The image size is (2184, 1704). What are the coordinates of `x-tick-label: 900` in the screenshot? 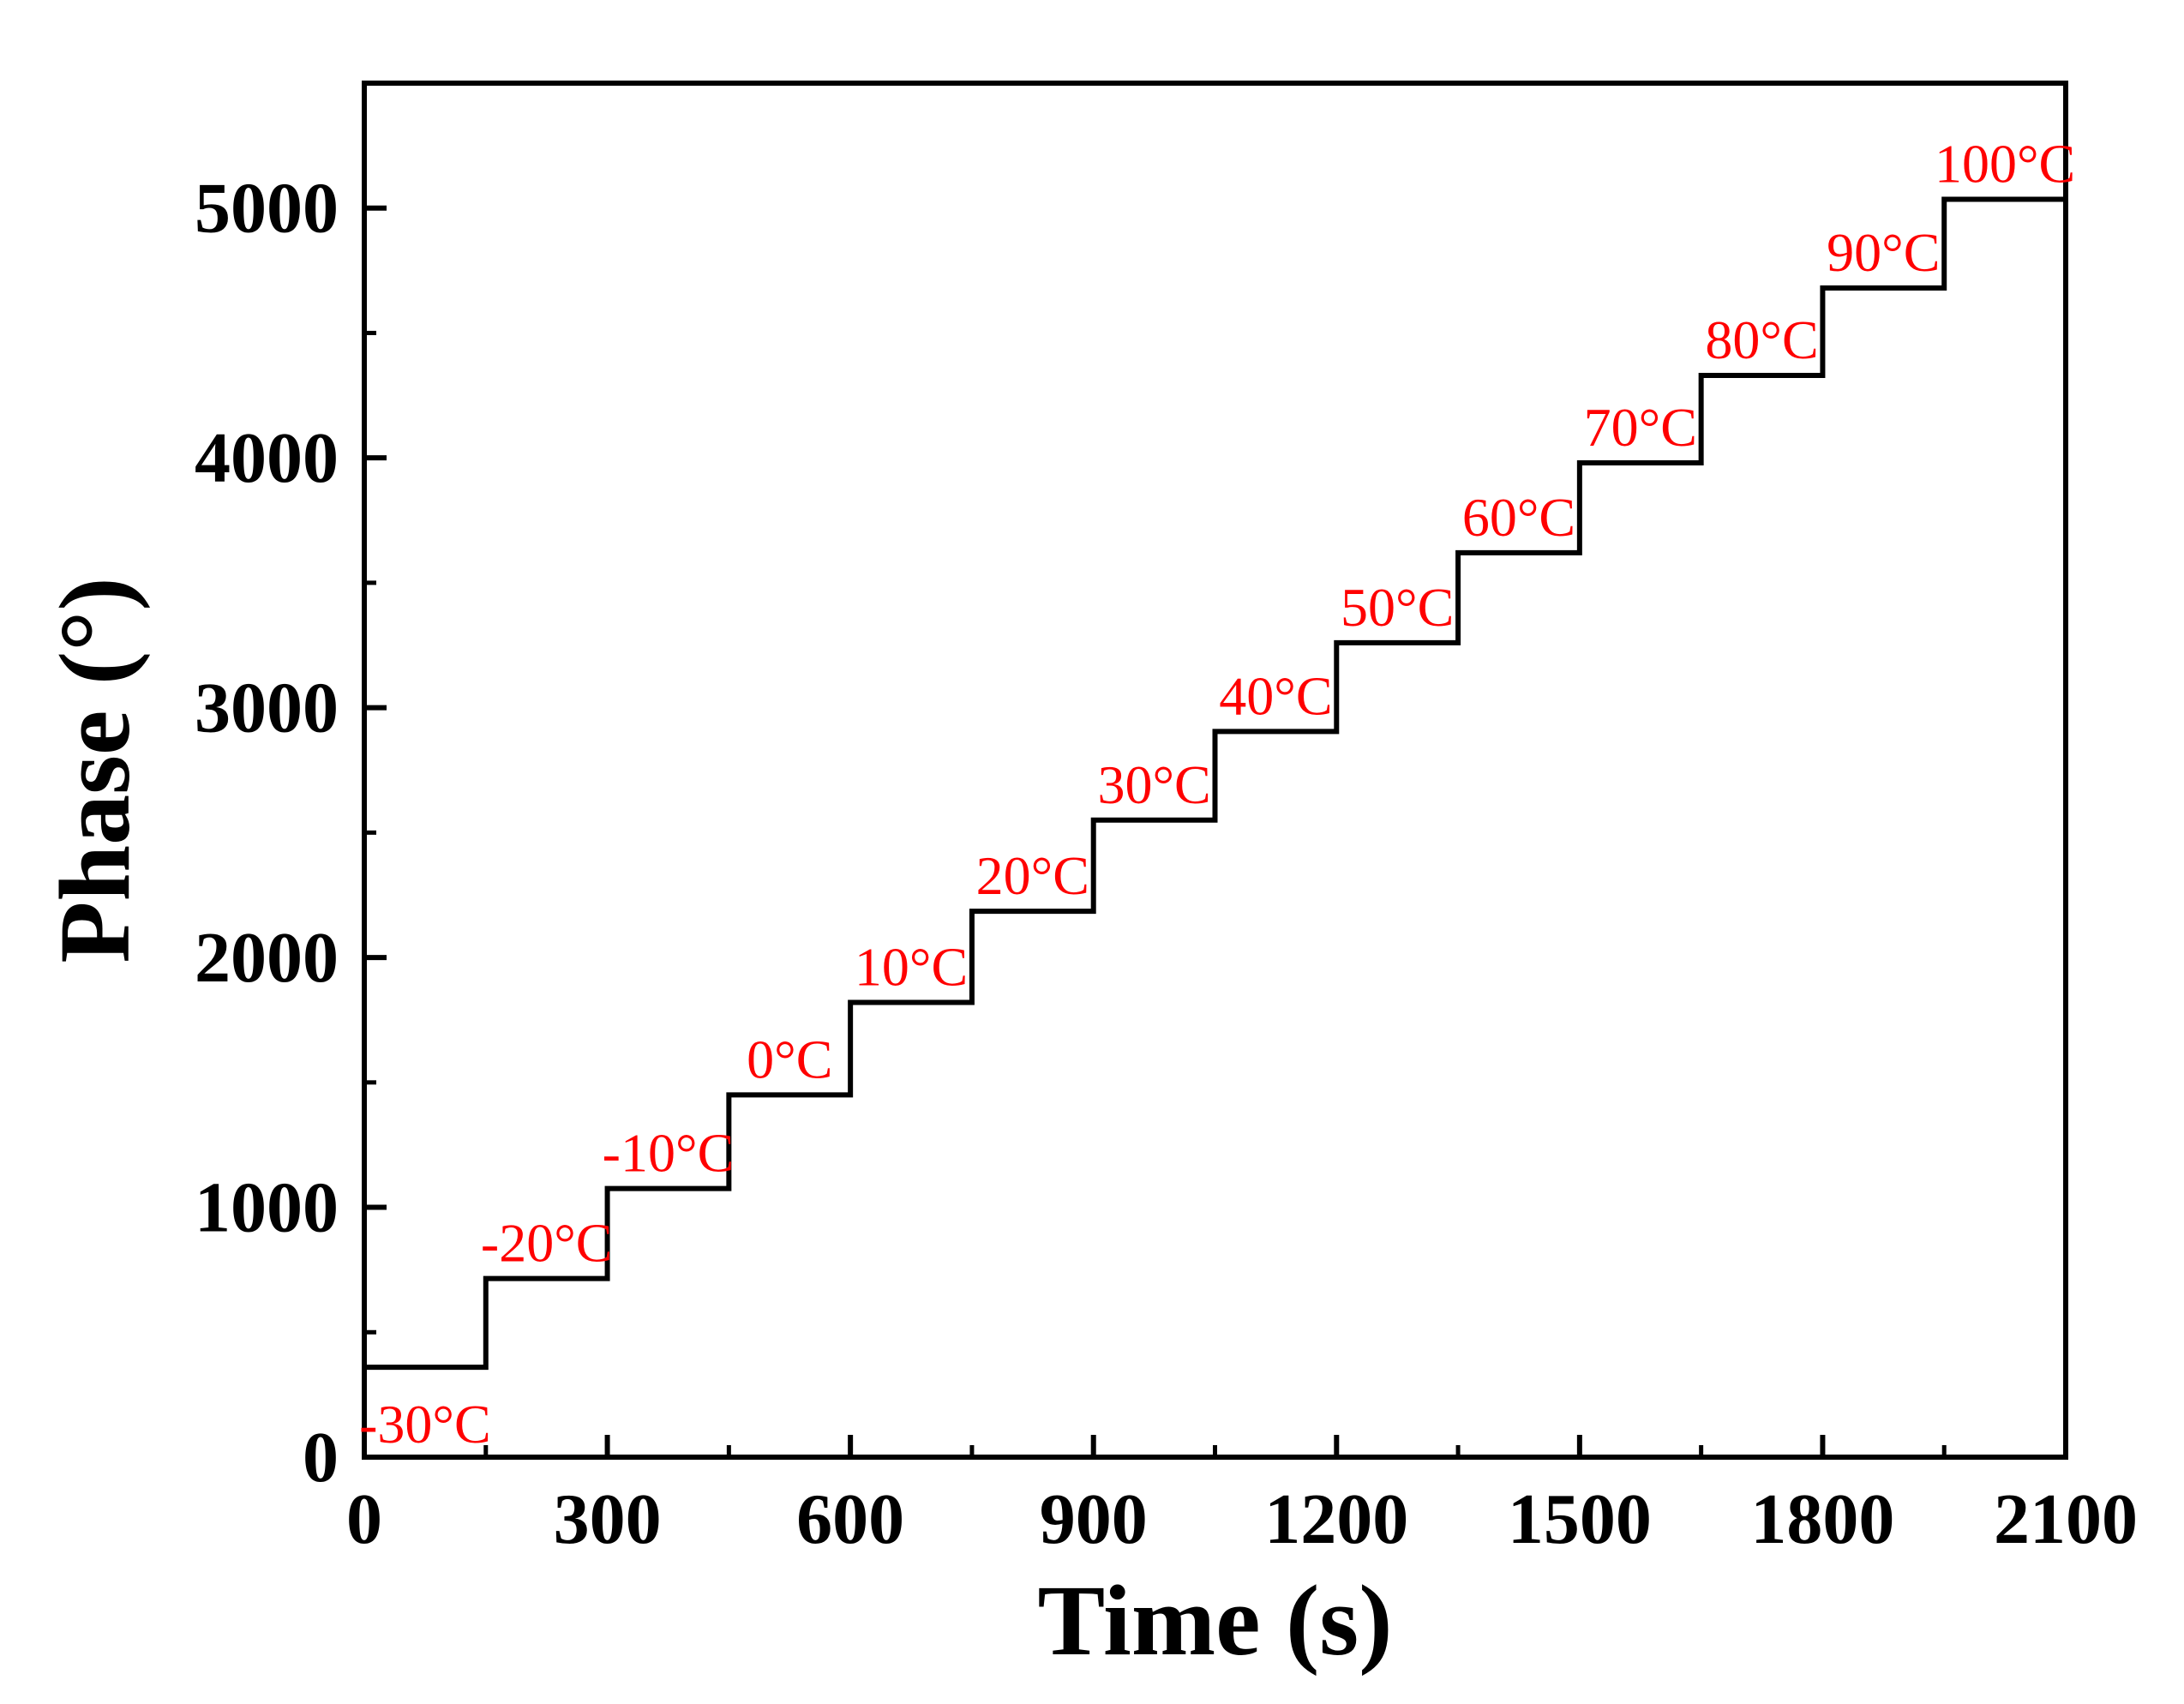 It's located at (1094, 1519).